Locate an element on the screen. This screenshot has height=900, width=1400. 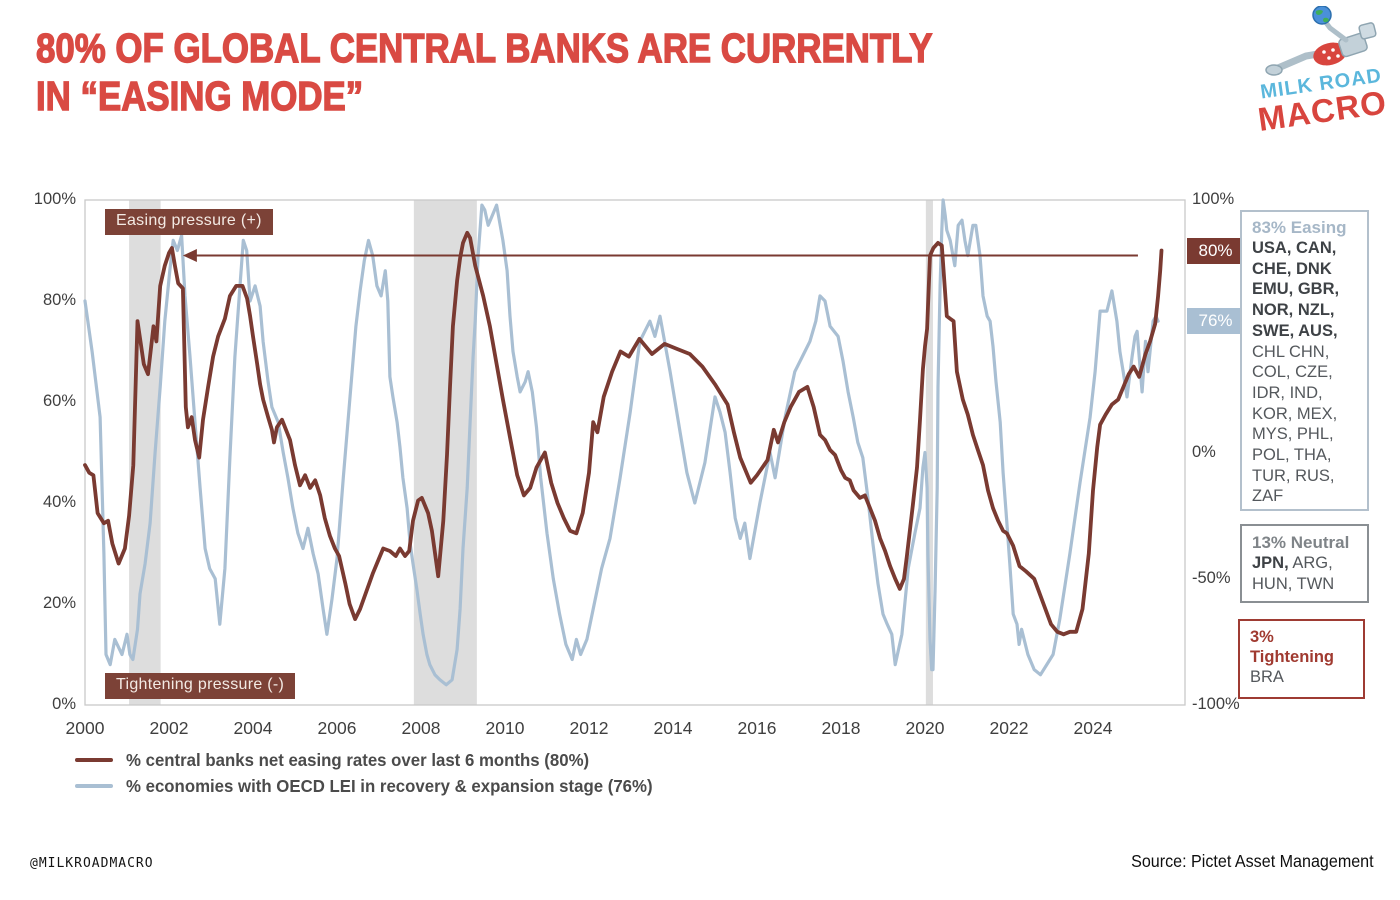
easing-country-line: USA, CAN, is located at coordinates (1294, 248).